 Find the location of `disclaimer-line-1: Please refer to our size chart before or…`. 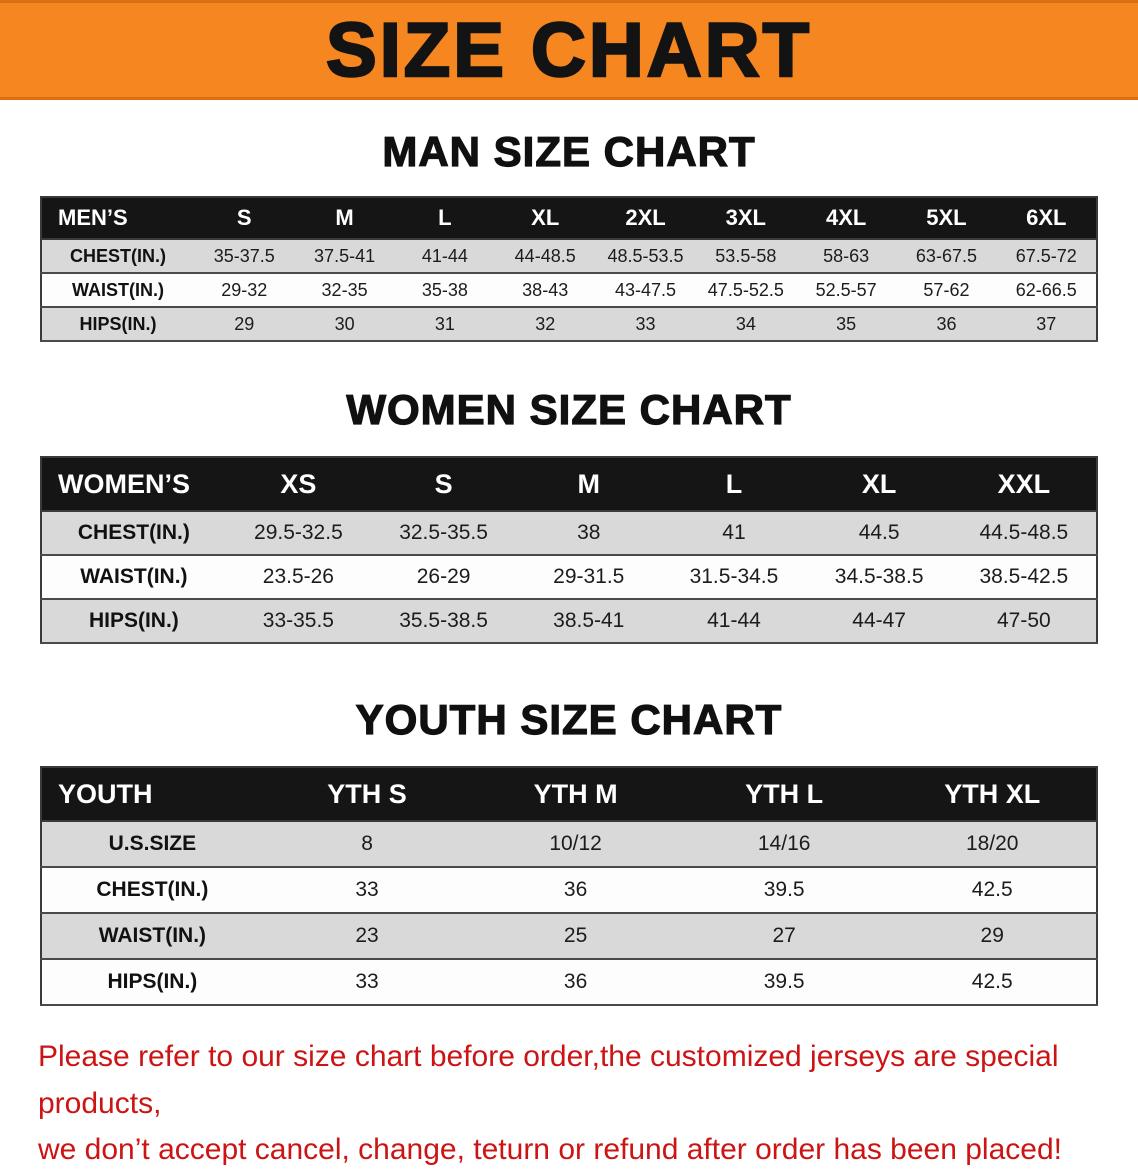

disclaimer-line-1: Please refer to our size chart before or… is located at coordinates (548, 1080).